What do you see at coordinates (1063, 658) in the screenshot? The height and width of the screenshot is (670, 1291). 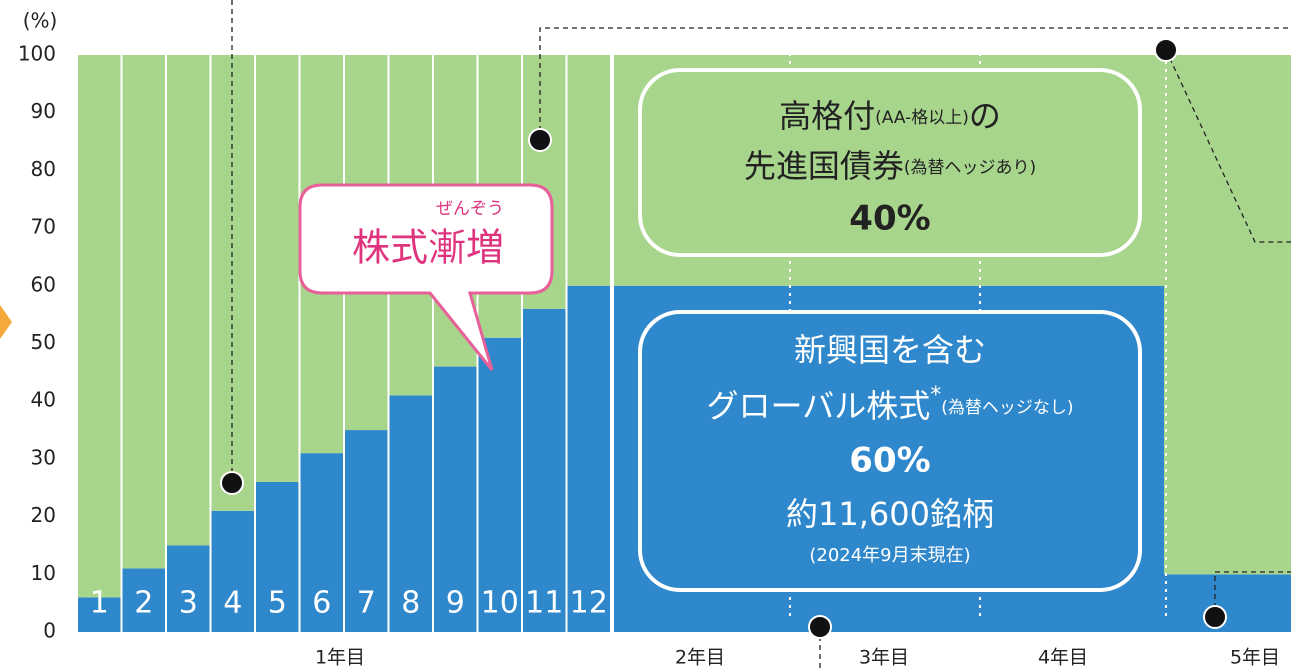 I see `x-period-label: 4年目` at bounding box center [1063, 658].